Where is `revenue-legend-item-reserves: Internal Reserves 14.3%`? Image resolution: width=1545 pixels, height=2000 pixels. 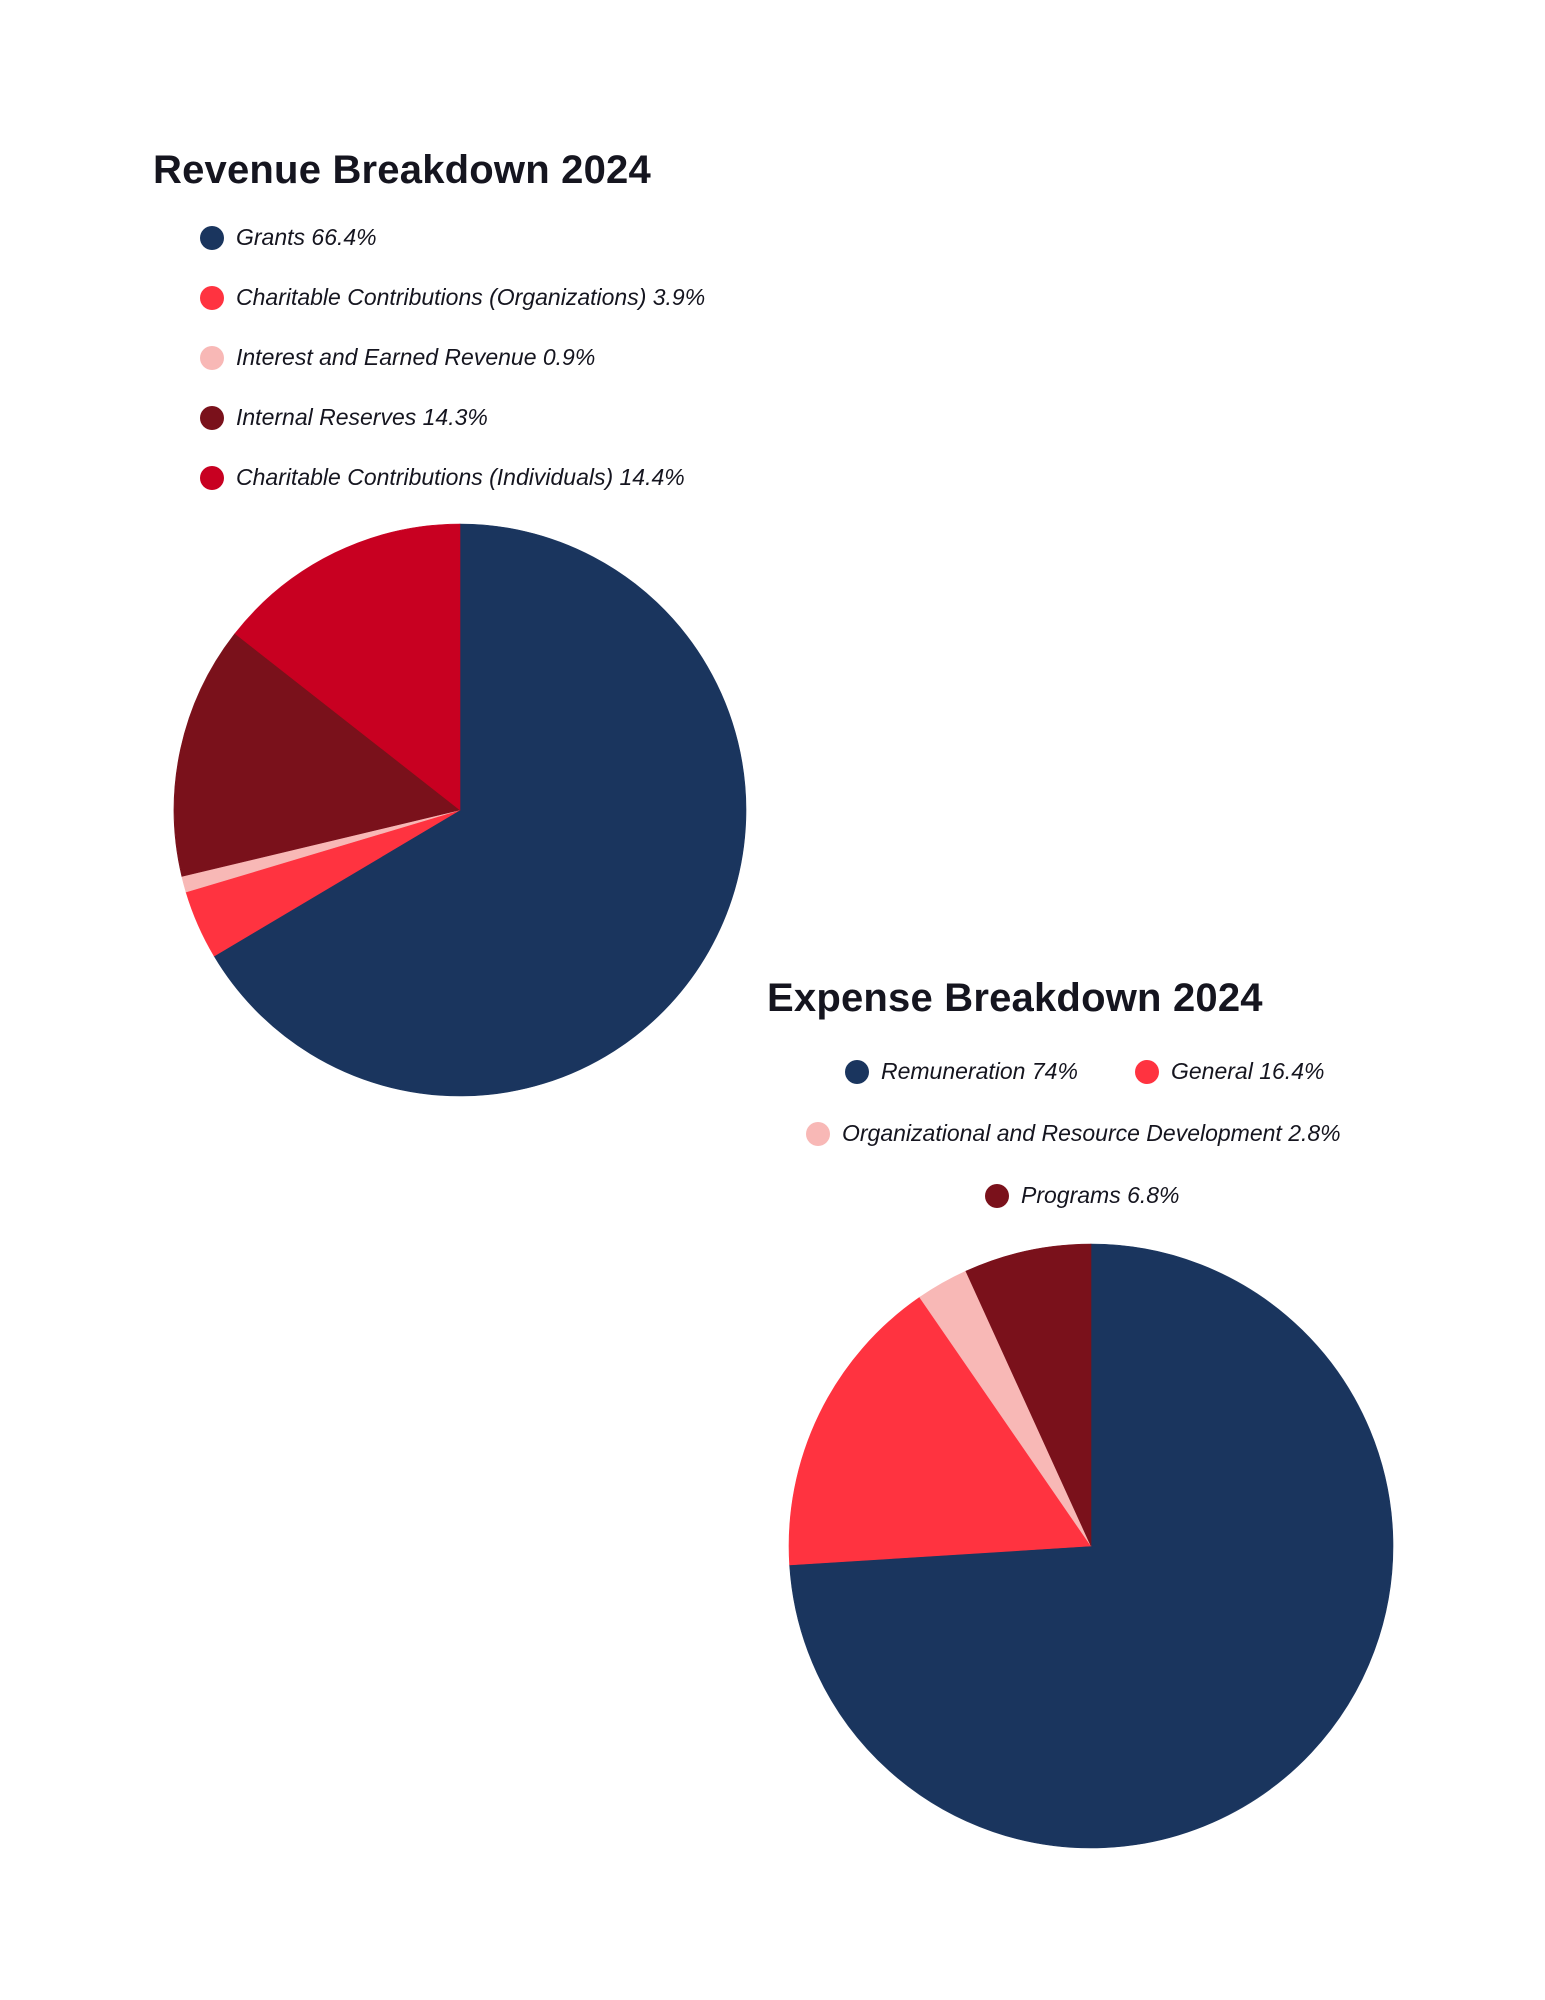
revenue-legend-item-reserves: Internal Reserves 14.3% is located at coordinates (344, 417).